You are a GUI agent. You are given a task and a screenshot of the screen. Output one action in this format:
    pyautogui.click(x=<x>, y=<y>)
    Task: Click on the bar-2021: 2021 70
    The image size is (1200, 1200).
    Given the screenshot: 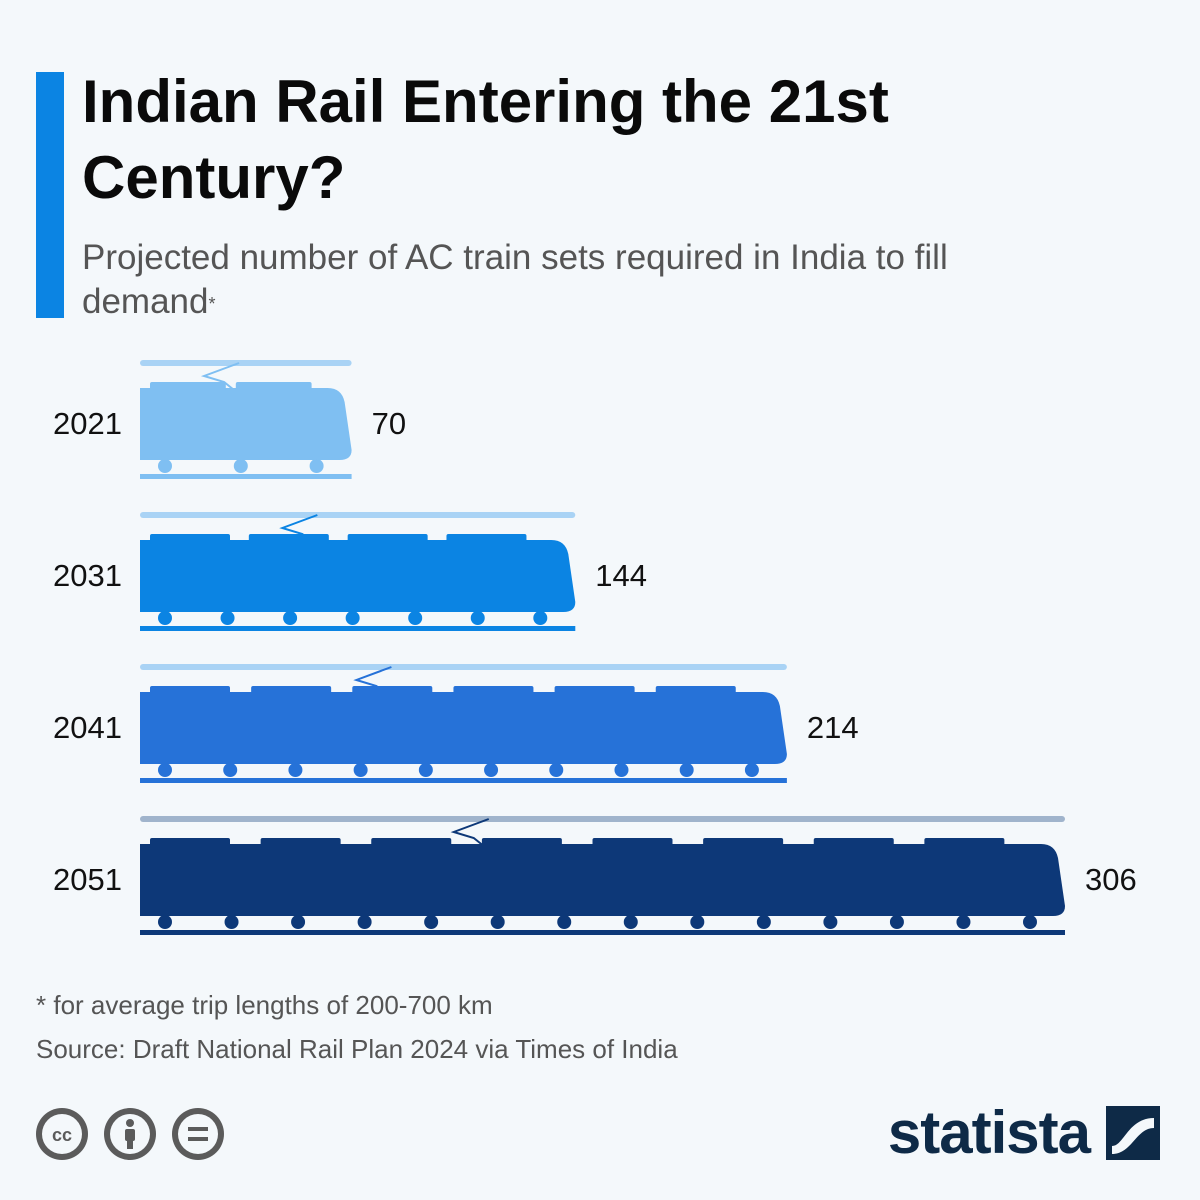 What is the action you would take?
    pyautogui.click(x=229, y=419)
    